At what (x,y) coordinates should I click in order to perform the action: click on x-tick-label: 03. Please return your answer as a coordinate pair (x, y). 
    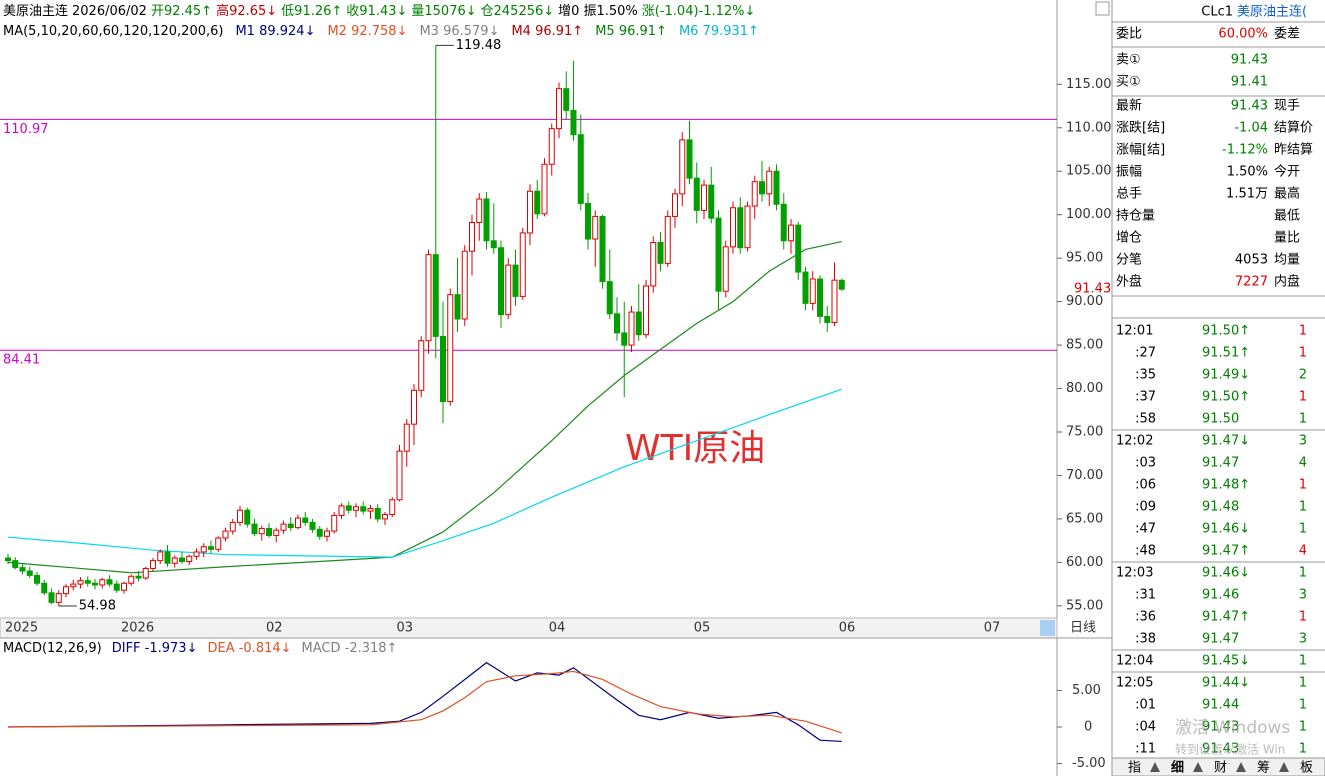
    Looking at the image, I should click on (405, 628).